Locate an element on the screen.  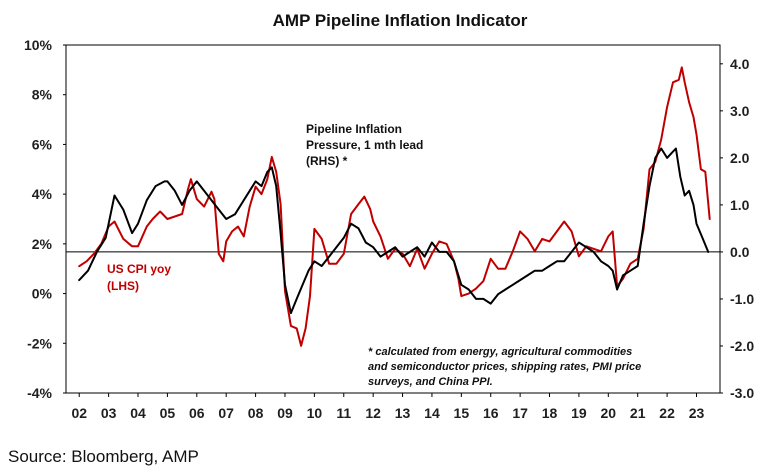
right-tick-label: 4.0 is located at coordinates (740, 64).